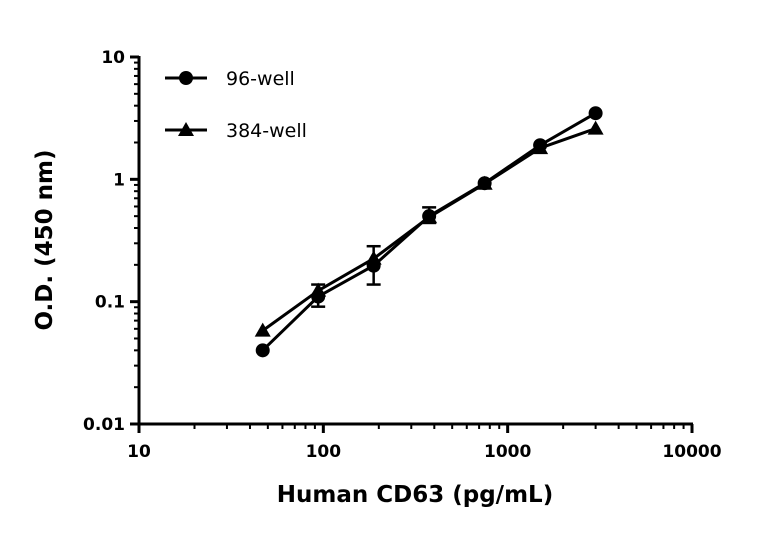  Describe the element at coordinates (236, 105) in the screenshot. I see `legend: 96-well 384-well` at that location.